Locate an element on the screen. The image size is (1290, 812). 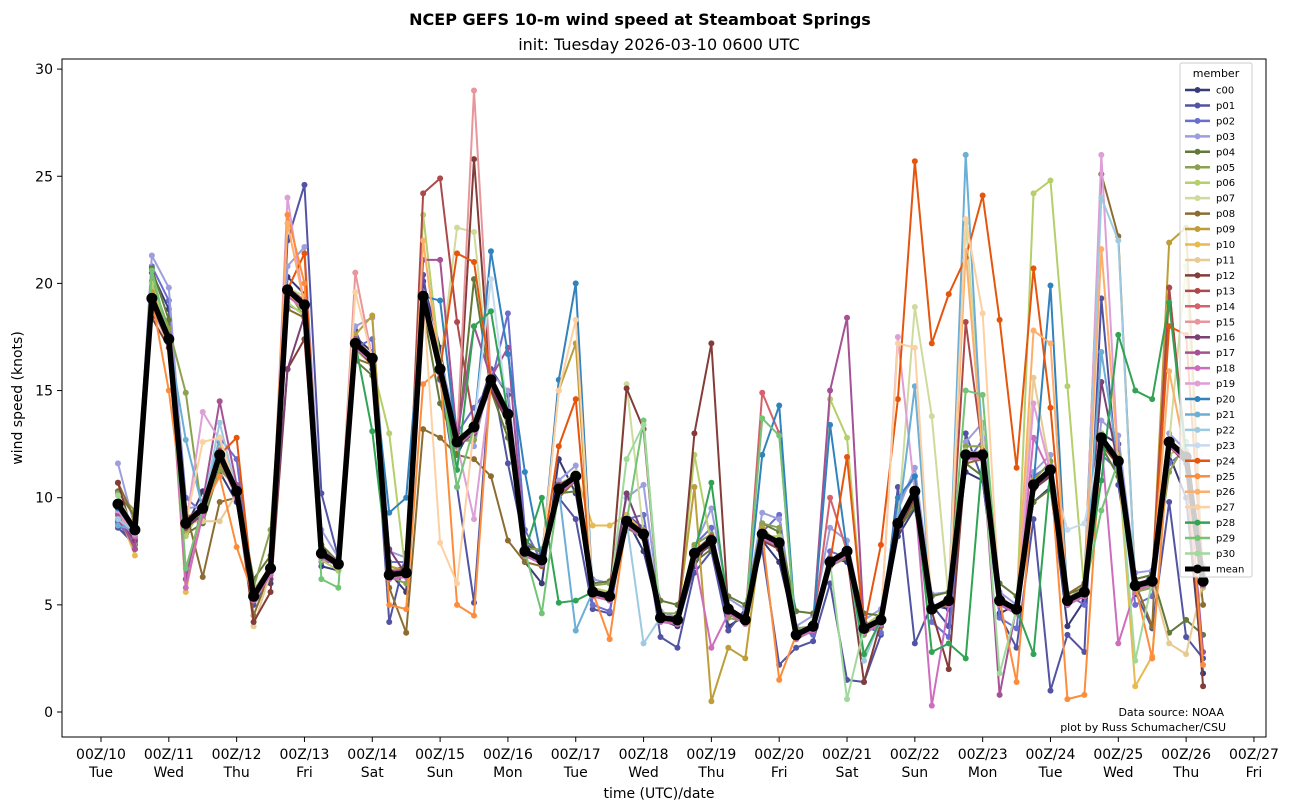
series-point-p15 is located at coordinates (474, 90).